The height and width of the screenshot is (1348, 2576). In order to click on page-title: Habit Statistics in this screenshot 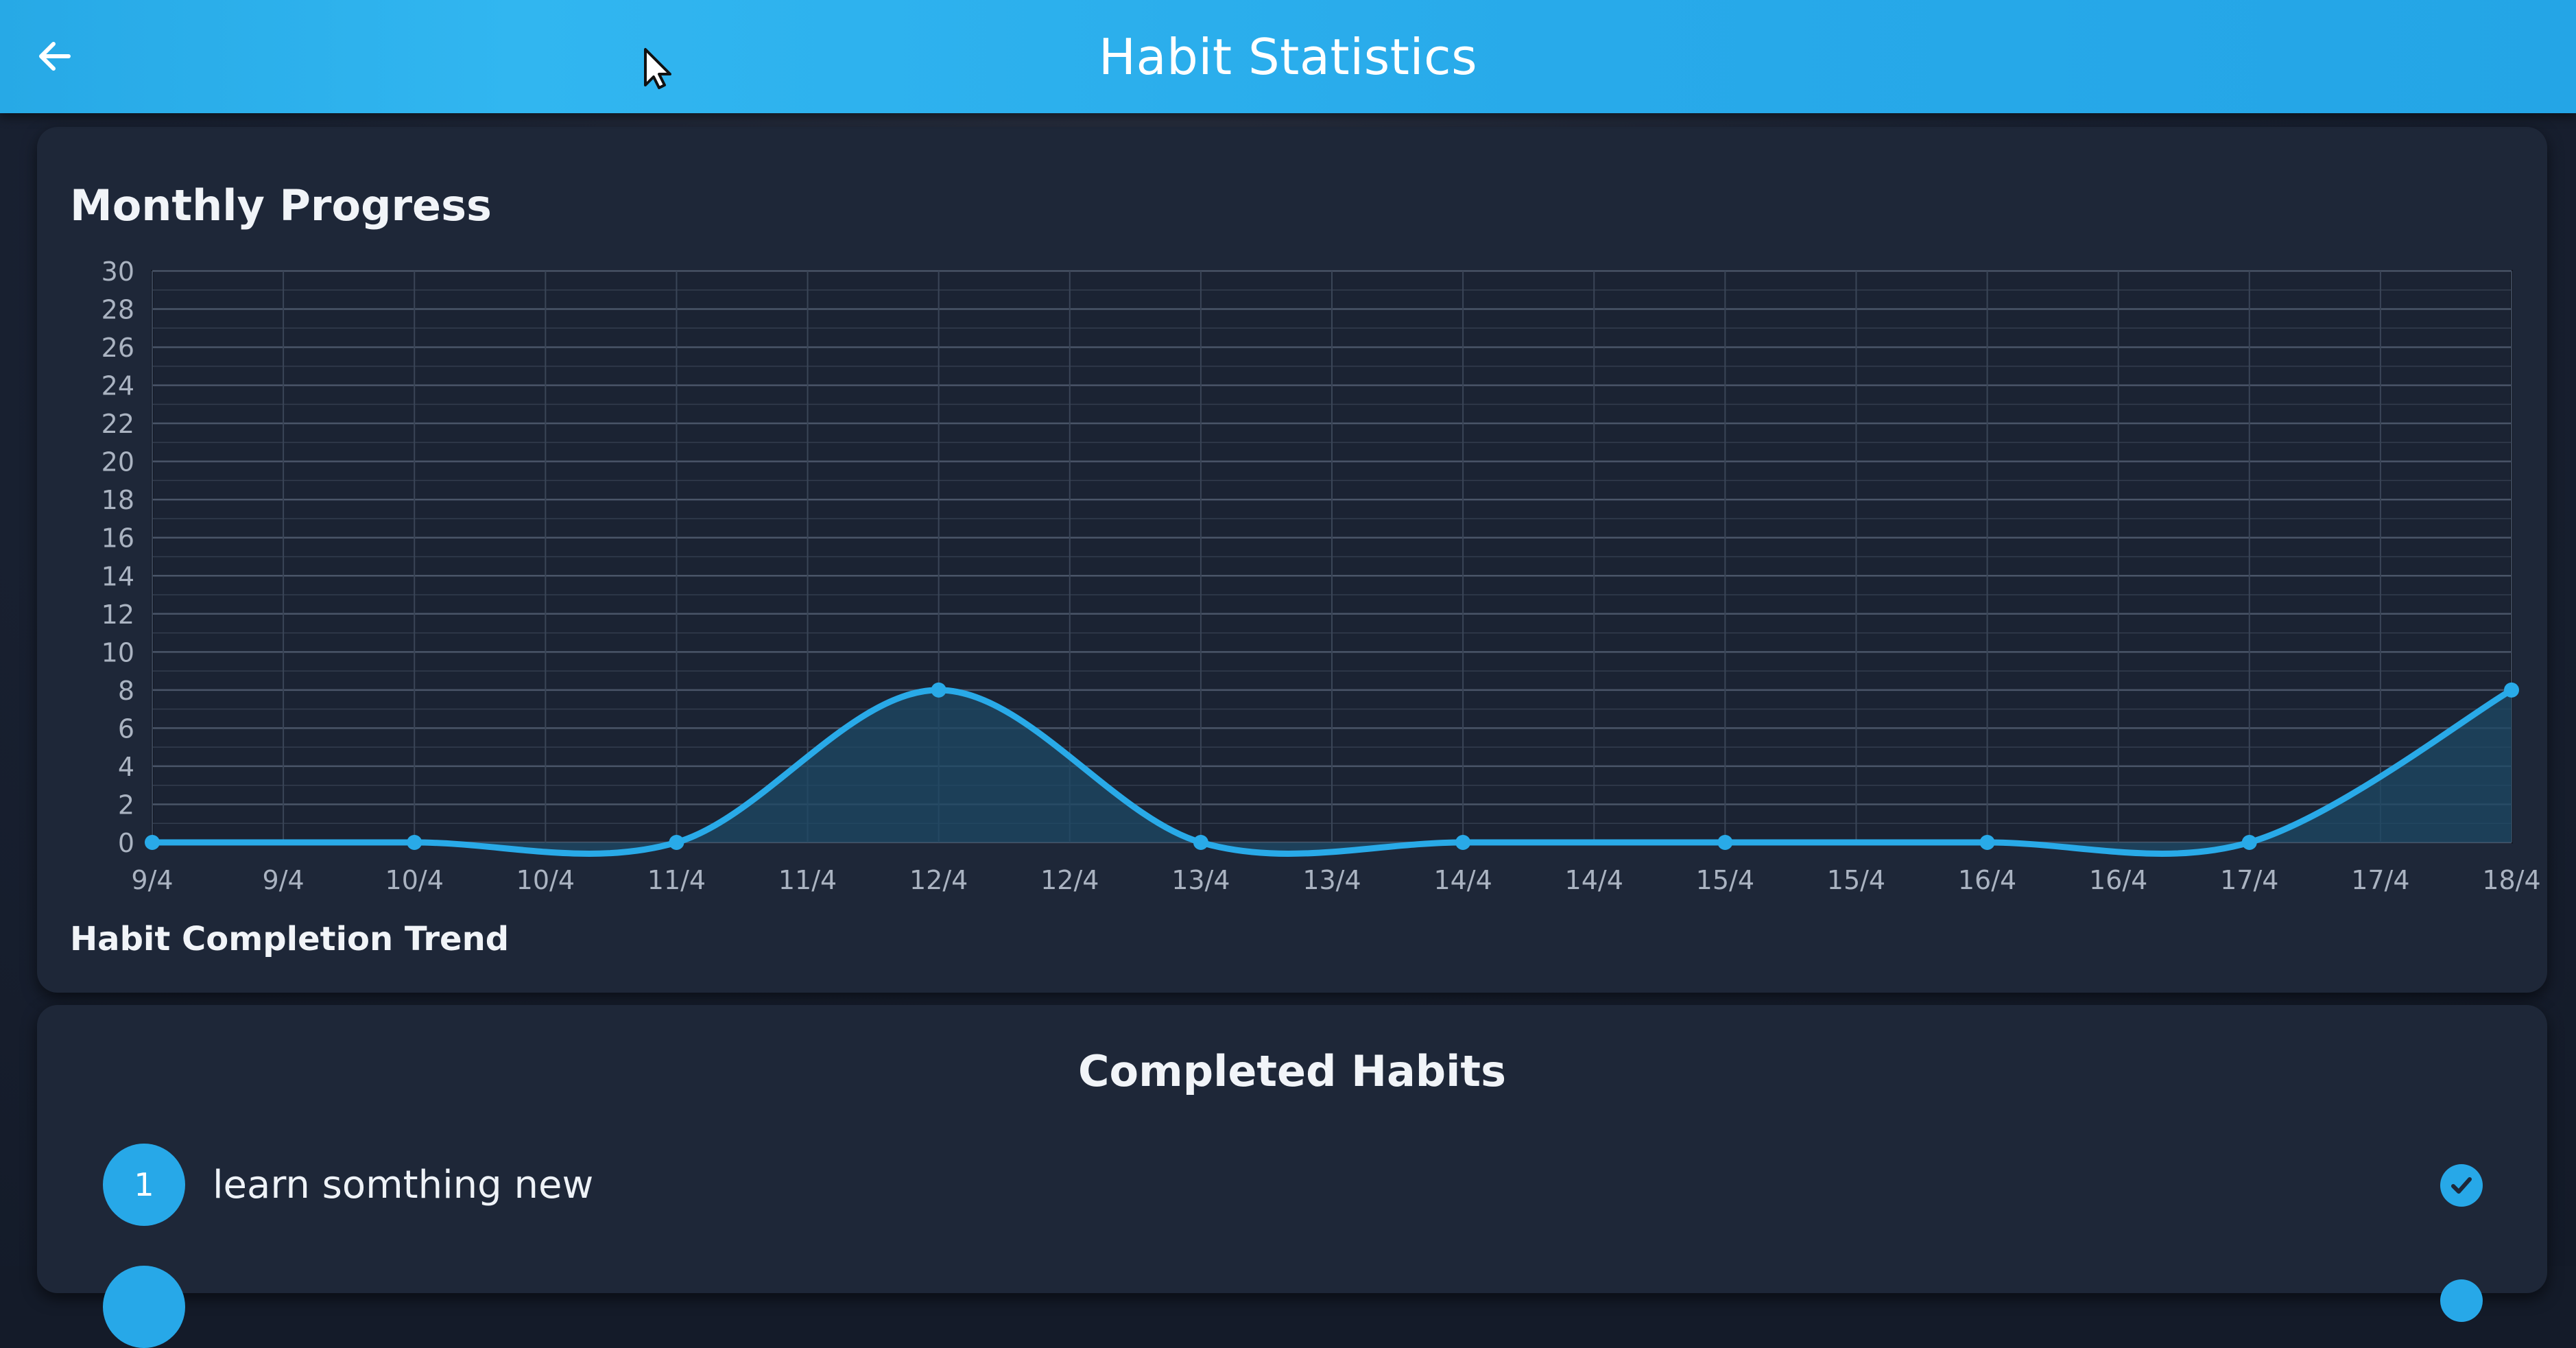, I will do `click(1288, 57)`.